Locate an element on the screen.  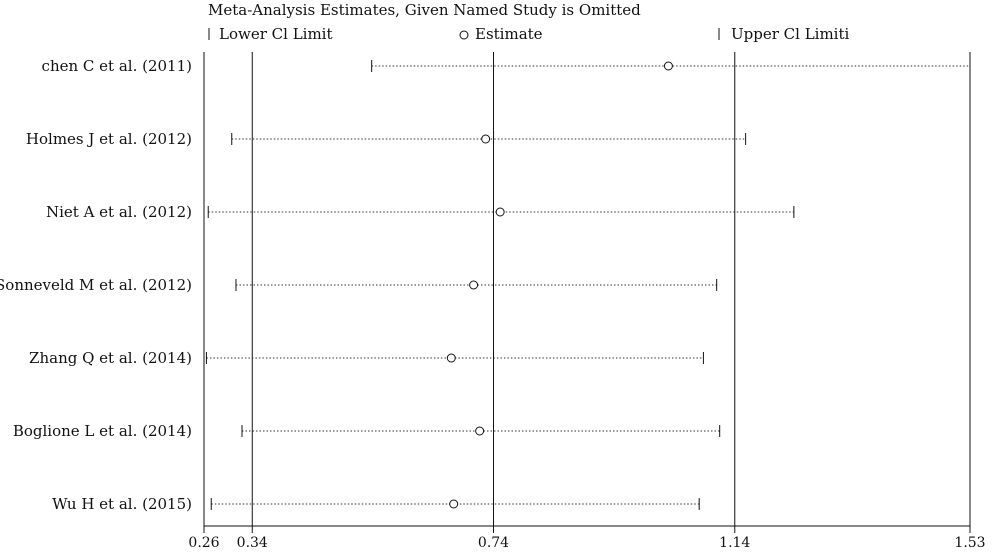
study-row: Niet A et al. (2012) is located at coordinates (420, 212).